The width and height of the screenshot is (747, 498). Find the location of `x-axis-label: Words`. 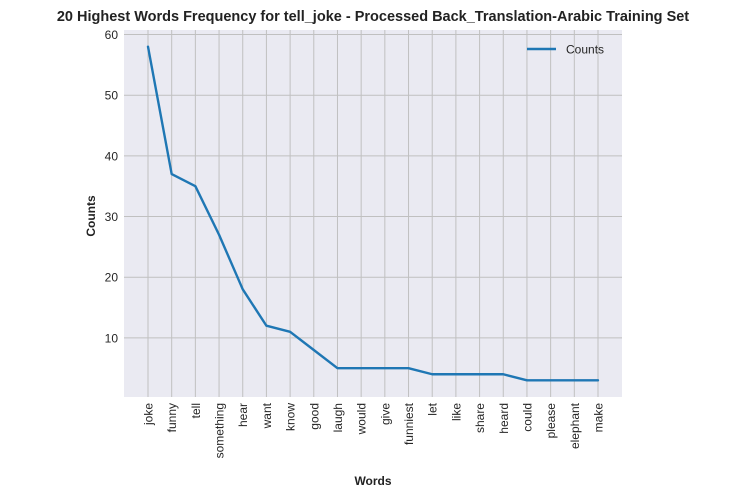

x-axis-label: Words is located at coordinates (372, 481).